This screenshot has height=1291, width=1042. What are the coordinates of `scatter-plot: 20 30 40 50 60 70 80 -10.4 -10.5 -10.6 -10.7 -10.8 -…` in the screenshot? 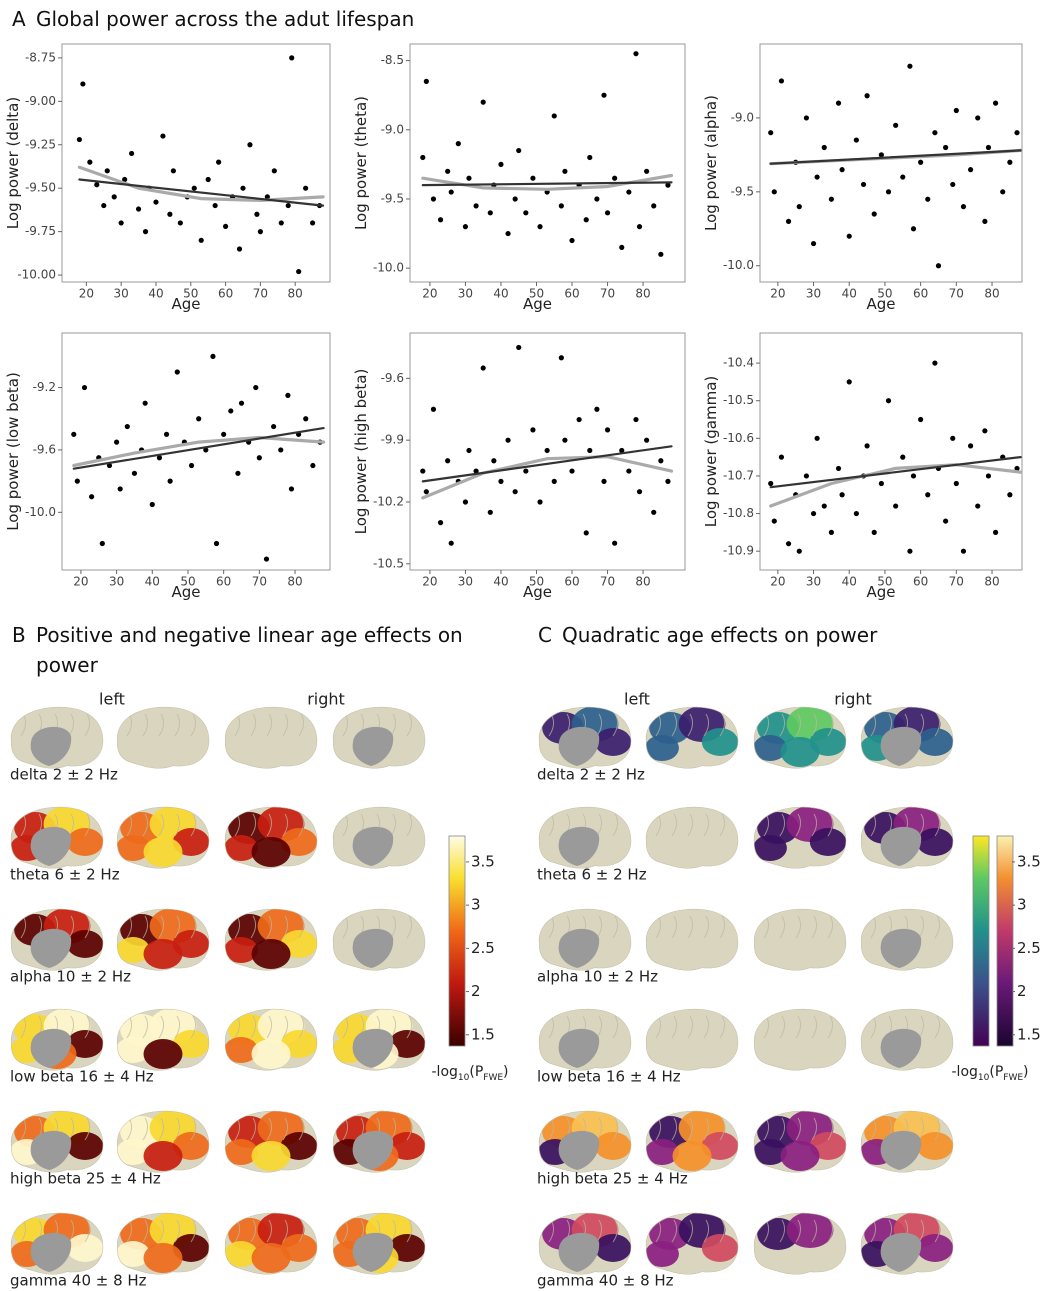 It's located at (862, 466).